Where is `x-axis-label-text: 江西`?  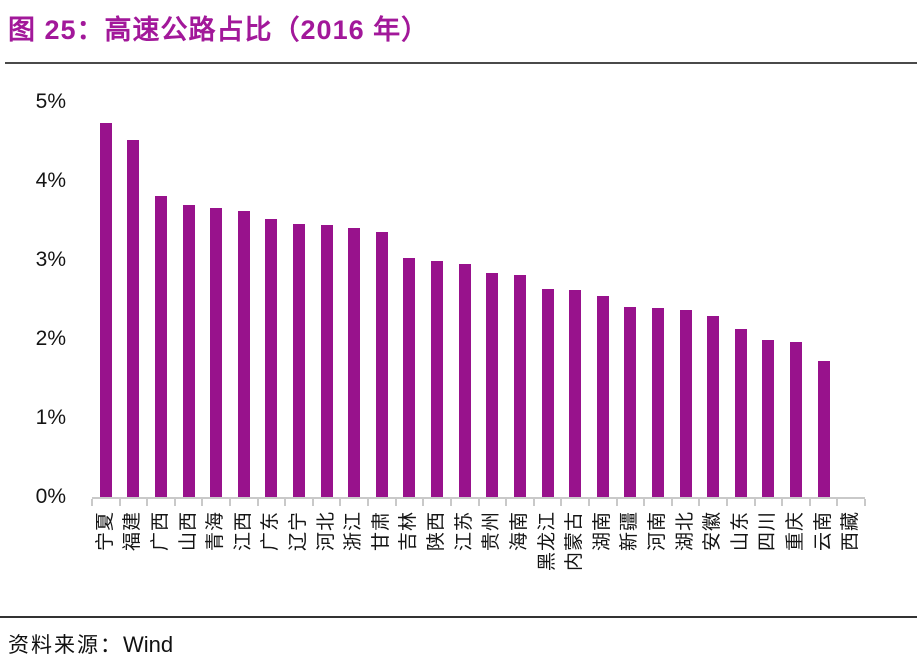
x-axis-label-text: 江西 is located at coordinates (243, 531).